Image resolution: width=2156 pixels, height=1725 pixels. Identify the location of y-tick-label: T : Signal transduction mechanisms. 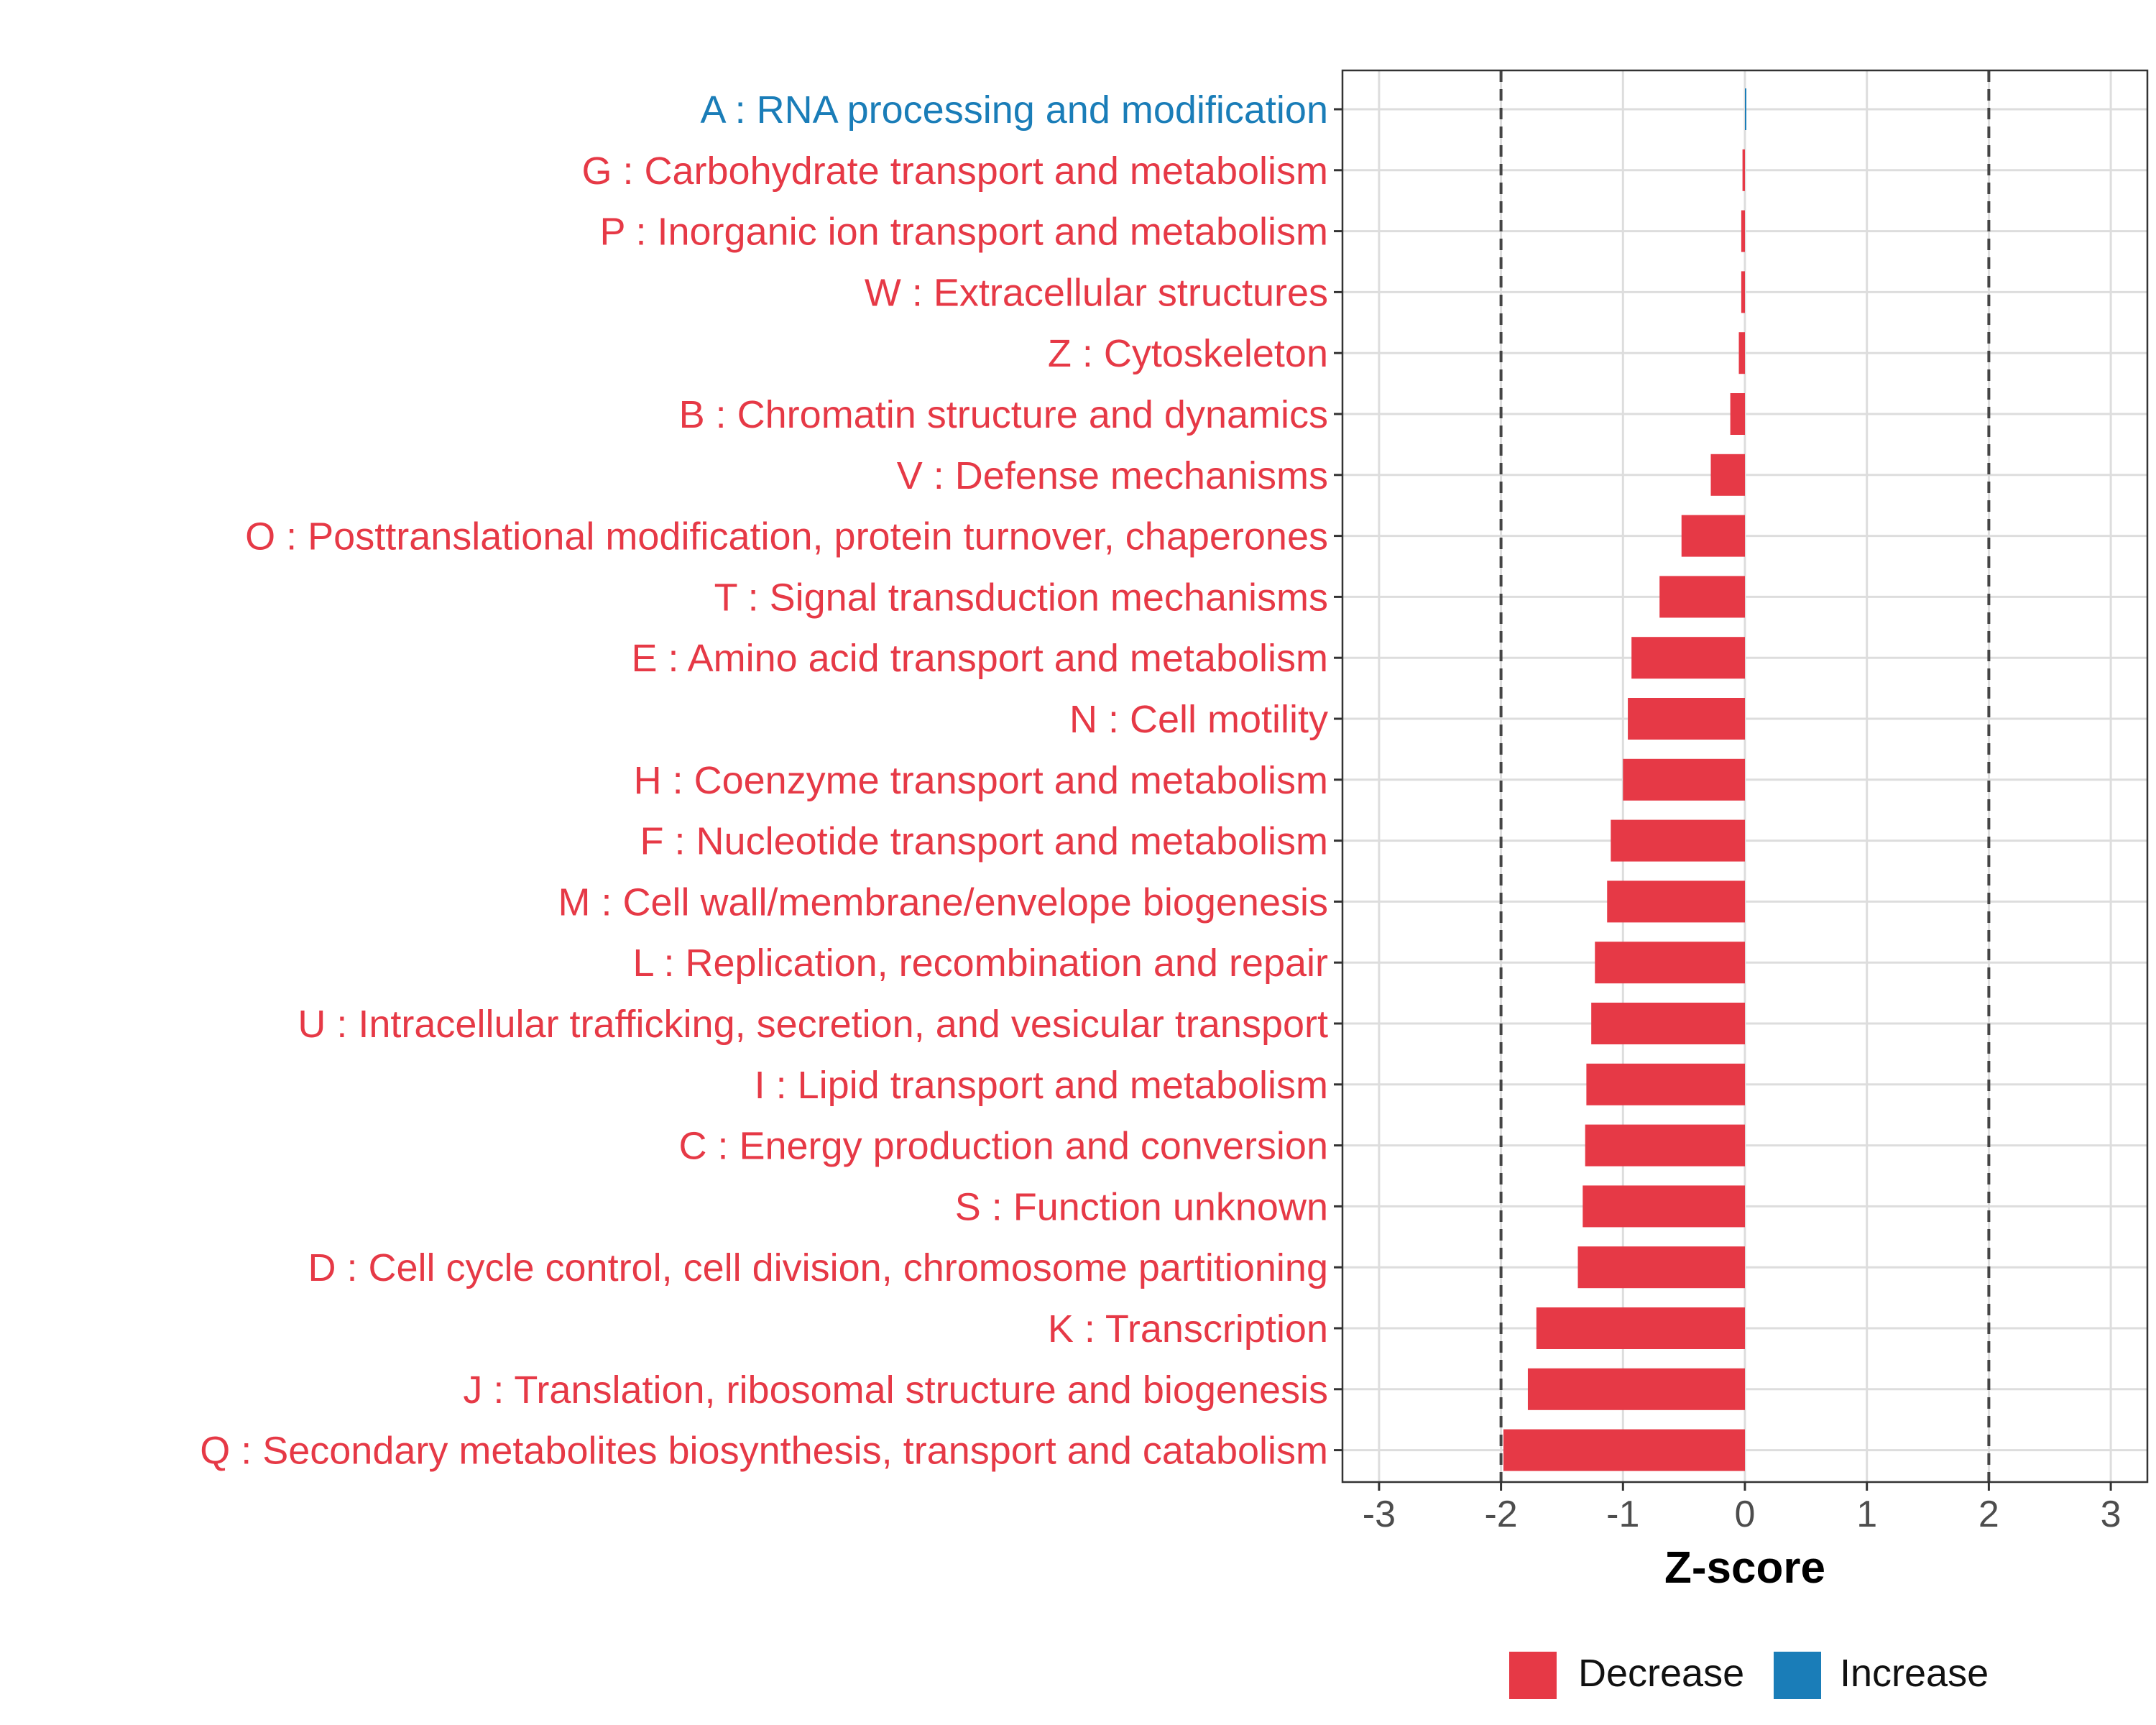
(1021, 597).